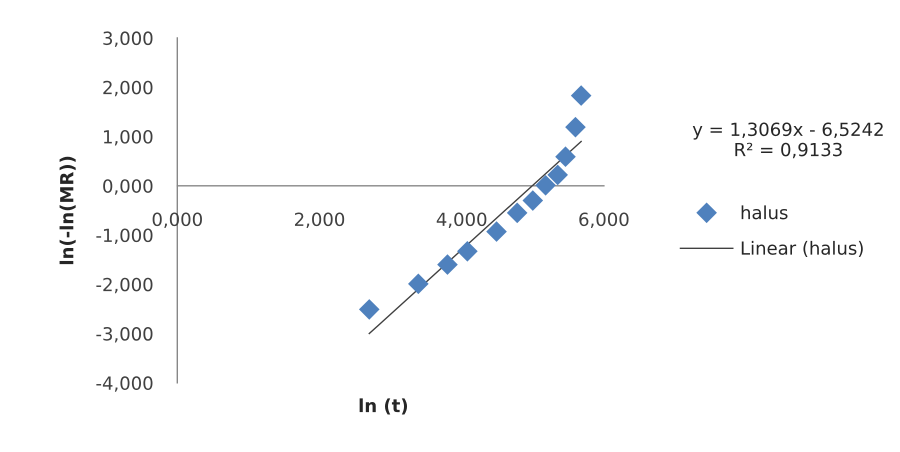 The width and height of the screenshot is (900, 452). I want to click on x-tick-label: 6,000, so click(604, 220).